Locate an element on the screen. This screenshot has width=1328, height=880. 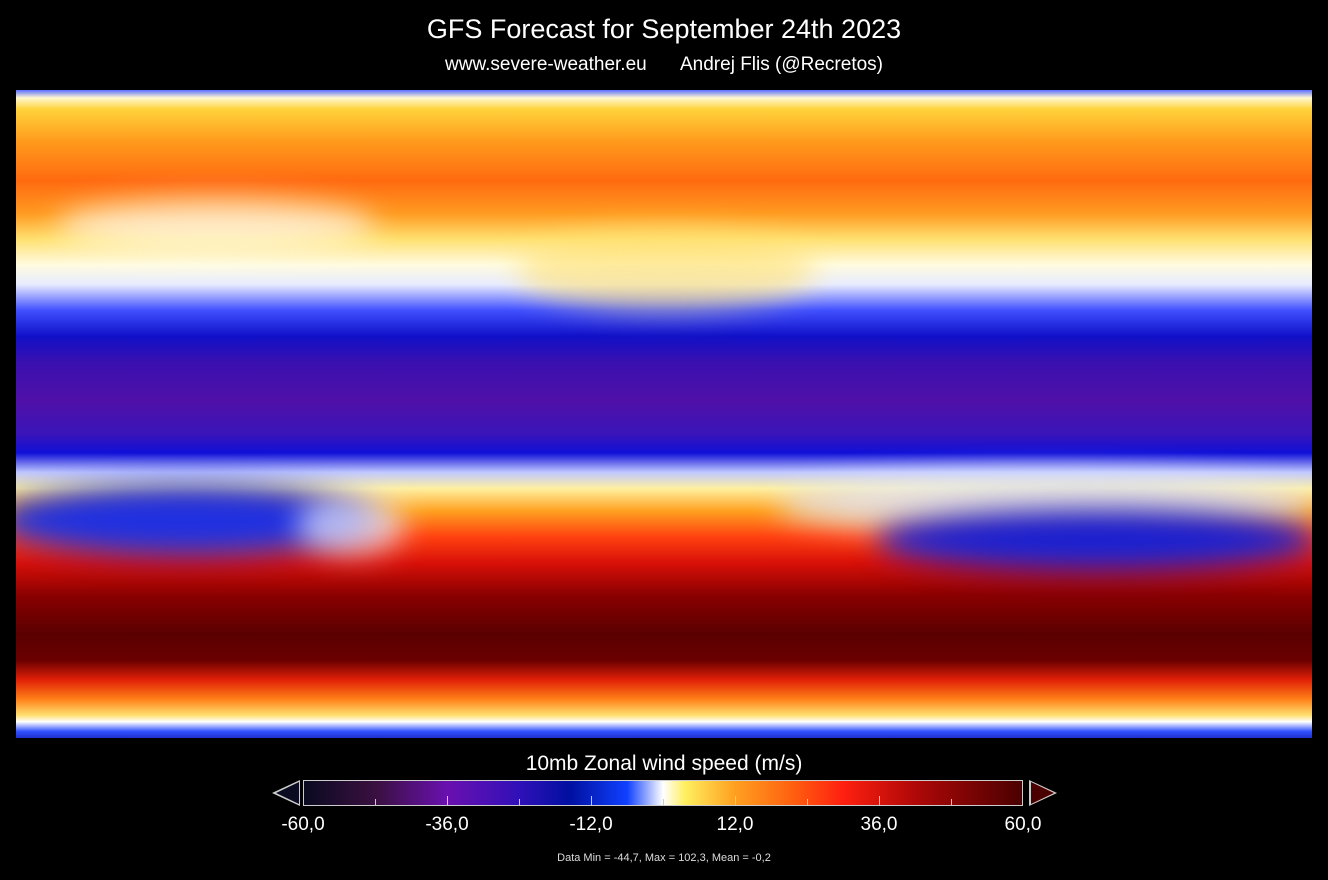
colorbar-title: 10mb Zonal wind speed (m/s) is located at coordinates (664, 763).